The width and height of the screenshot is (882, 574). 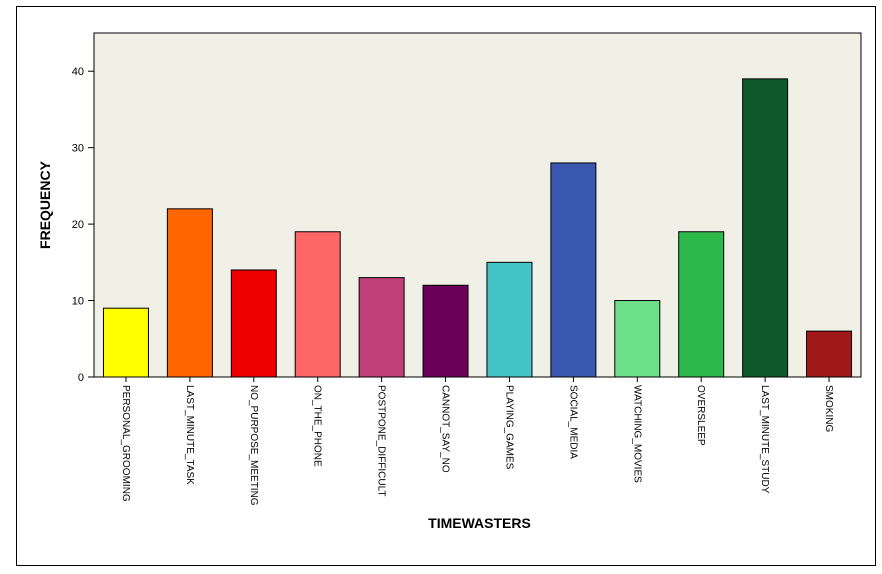 What do you see at coordinates (78, 149) in the screenshot?
I see `y-tick-label: 30` at bounding box center [78, 149].